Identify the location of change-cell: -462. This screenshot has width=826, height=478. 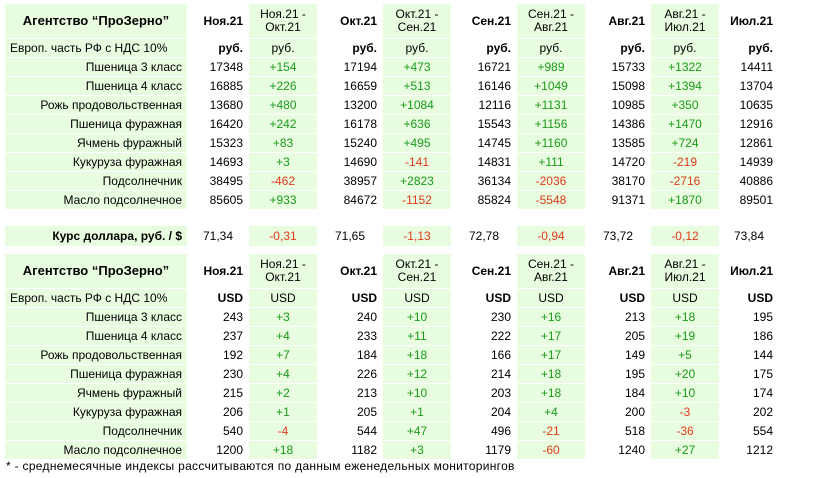
(283, 181).